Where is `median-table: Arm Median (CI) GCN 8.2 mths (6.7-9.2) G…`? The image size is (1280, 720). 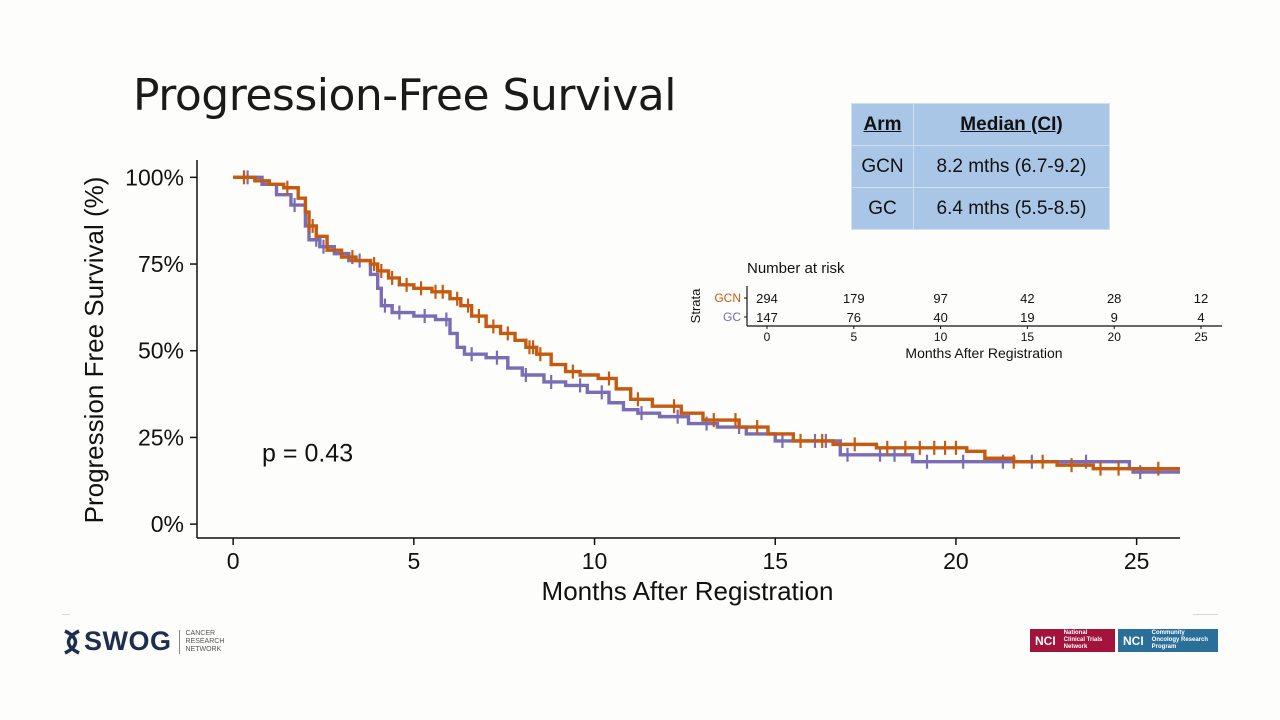 median-table: Arm Median (CI) GCN 8.2 mths (6.7-9.2) G… is located at coordinates (980, 166).